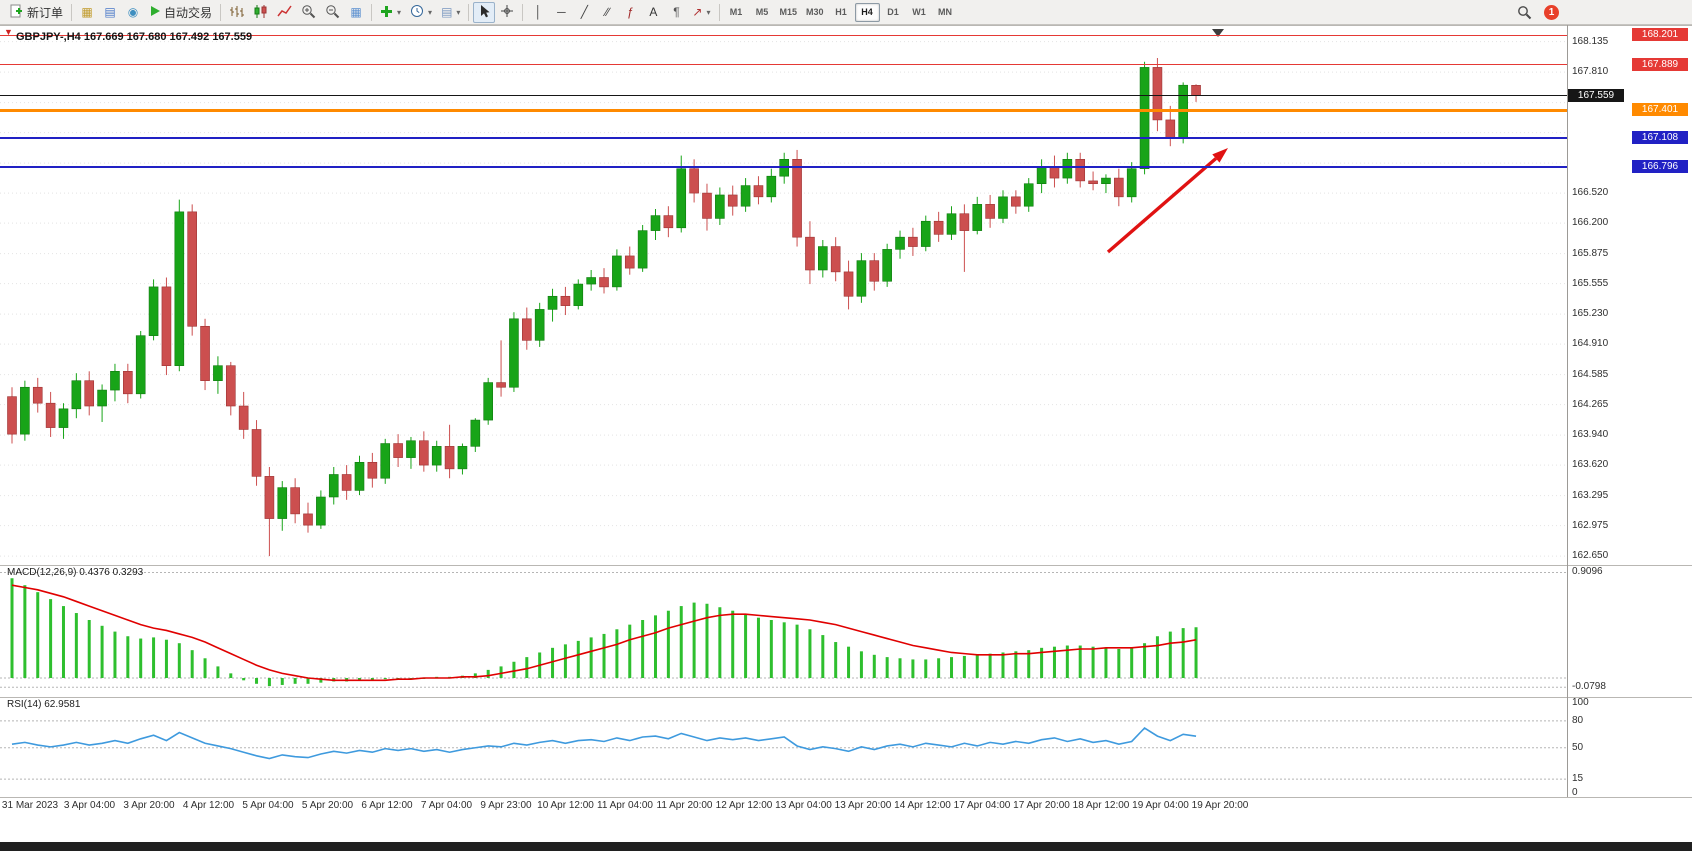 This screenshot has width=1692, height=851. I want to click on new-order-icon, so click(16, 12).